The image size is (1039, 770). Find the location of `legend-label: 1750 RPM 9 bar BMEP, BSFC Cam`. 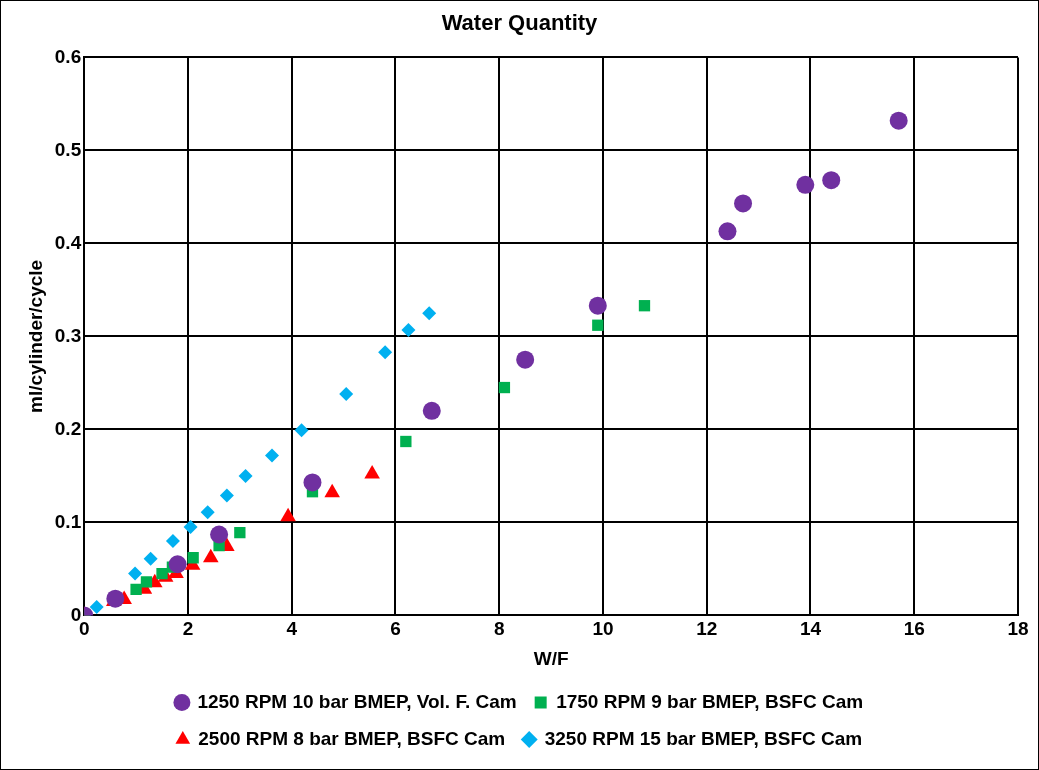

legend-label: 1750 RPM 9 bar BMEP, BSFC Cam is located at coordinates (710, 701).